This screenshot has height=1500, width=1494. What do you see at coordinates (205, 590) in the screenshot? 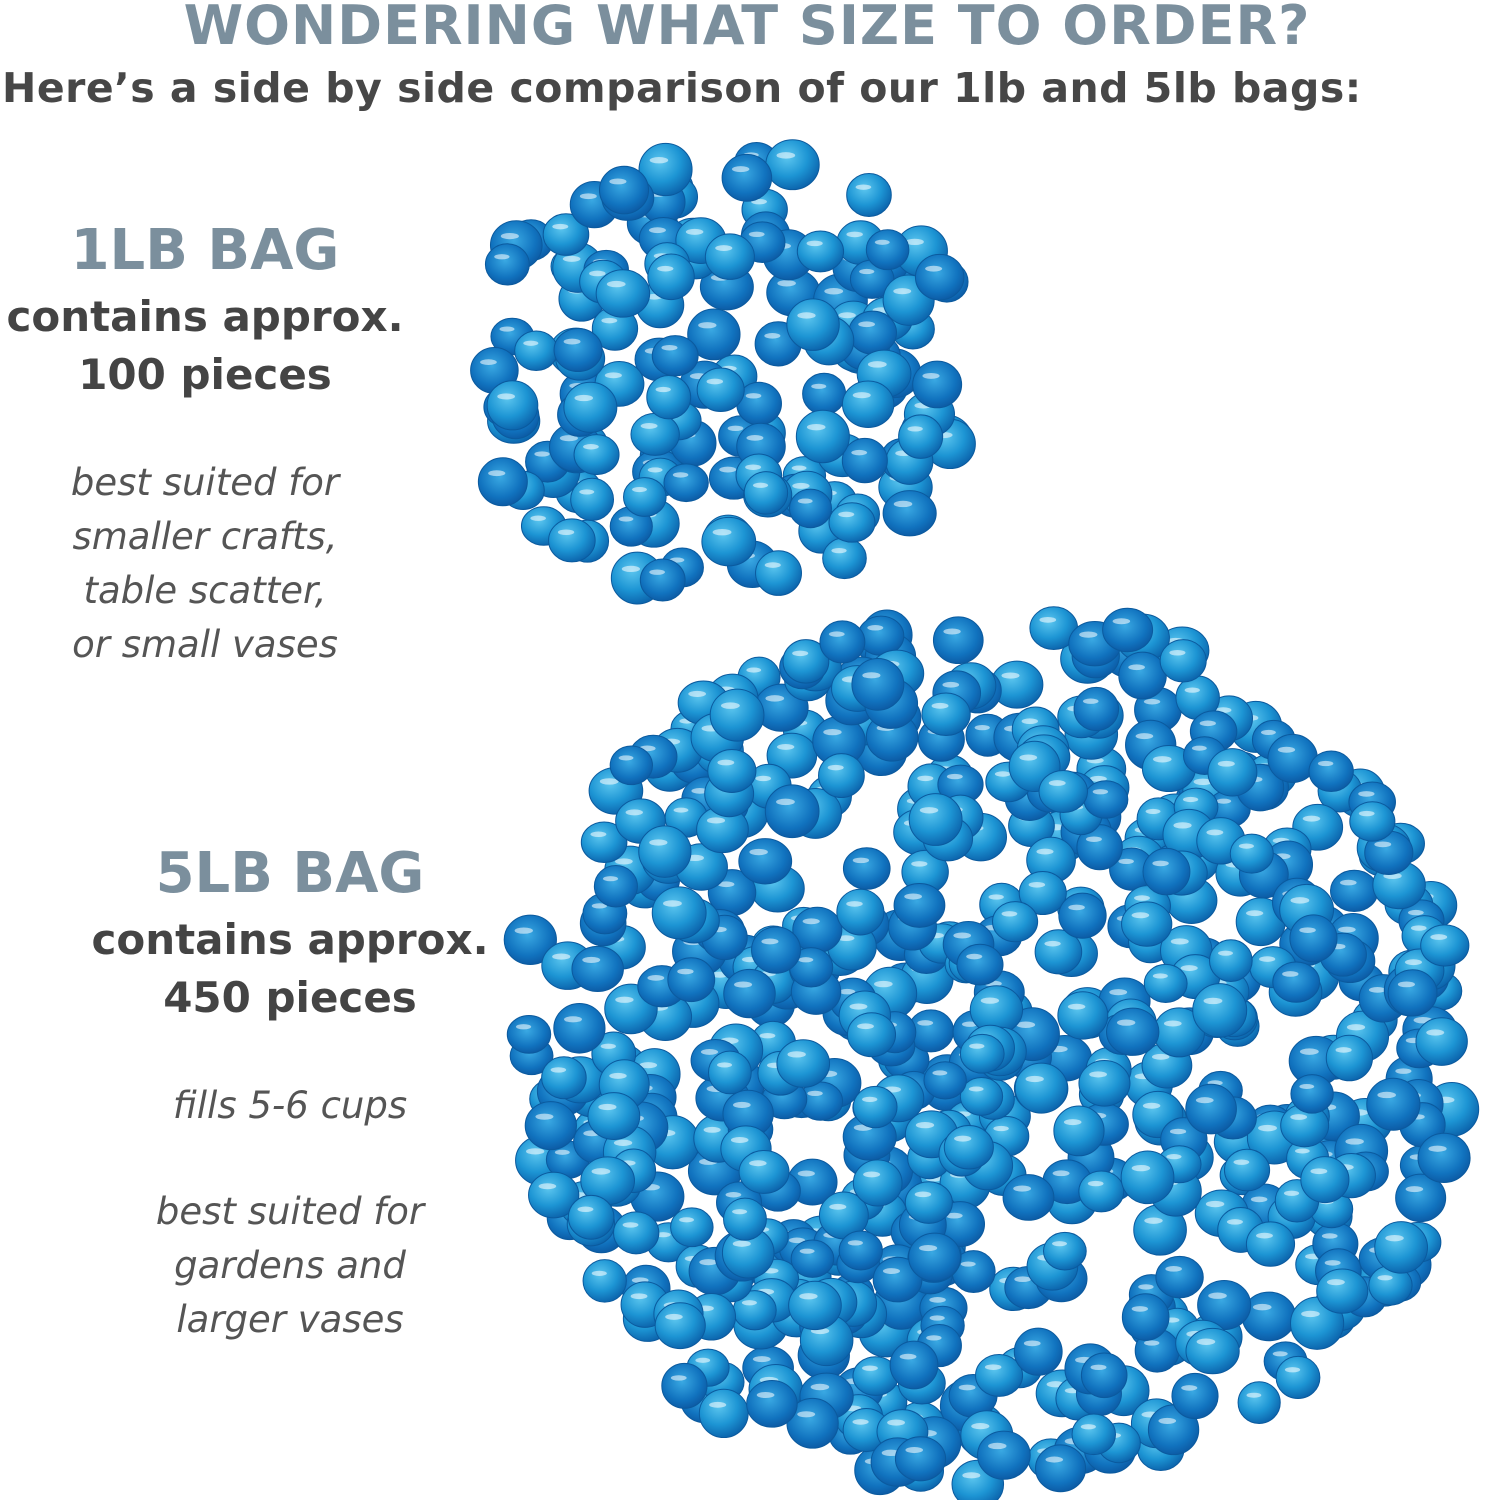
I see `note-line: table scatter,` at bounding box center [205, 590].